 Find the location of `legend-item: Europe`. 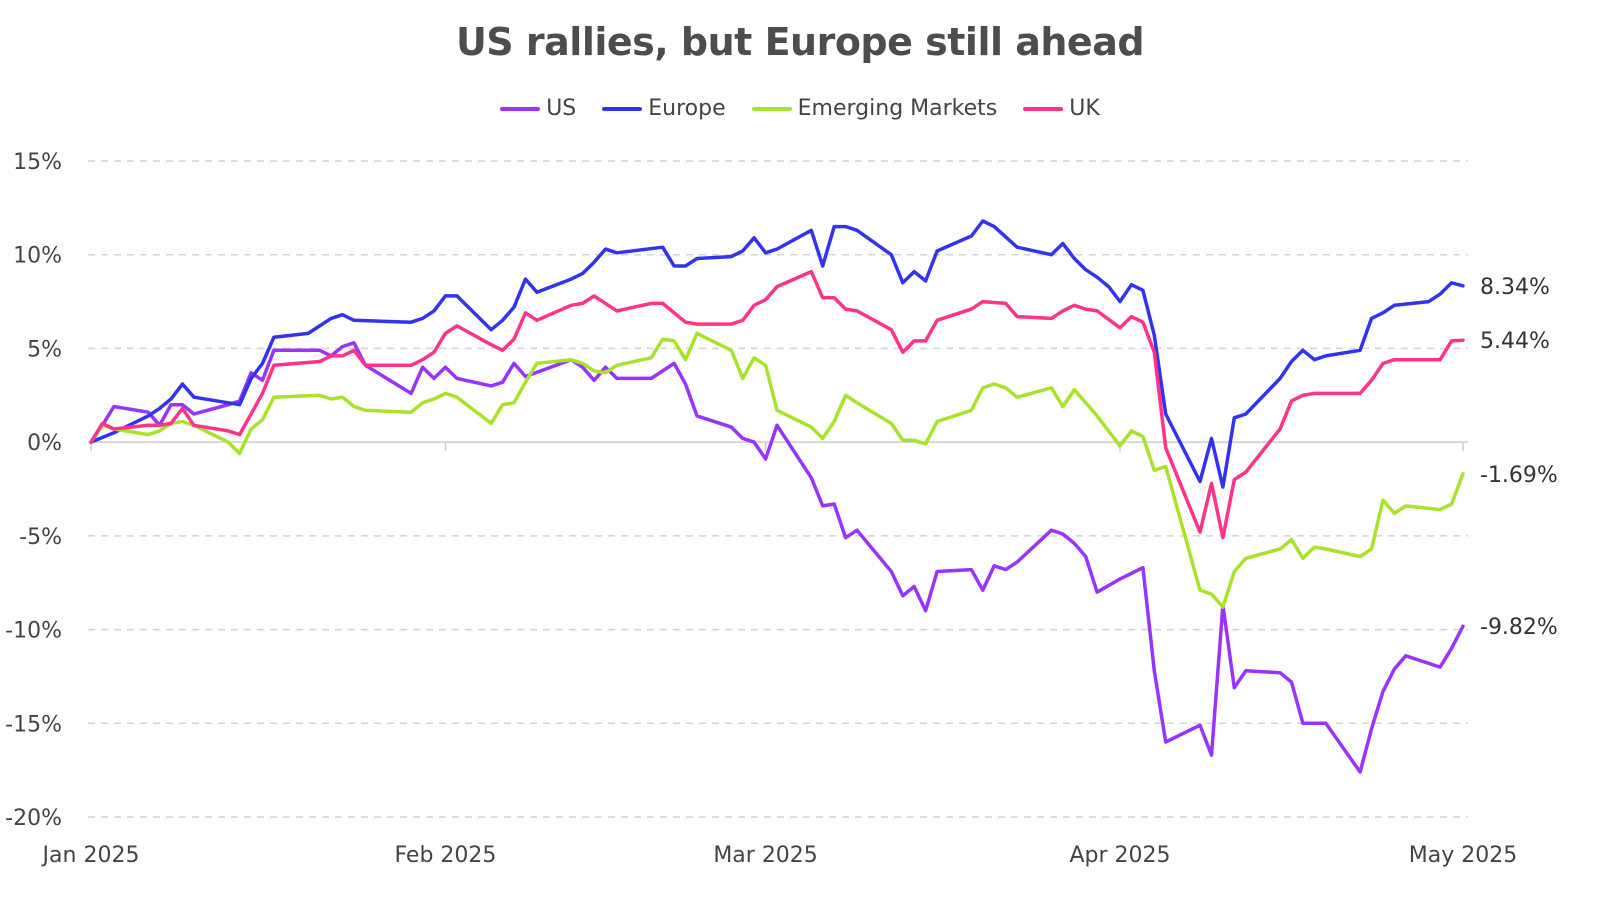

legend-item: Europe is located at coordinates (664, 108).